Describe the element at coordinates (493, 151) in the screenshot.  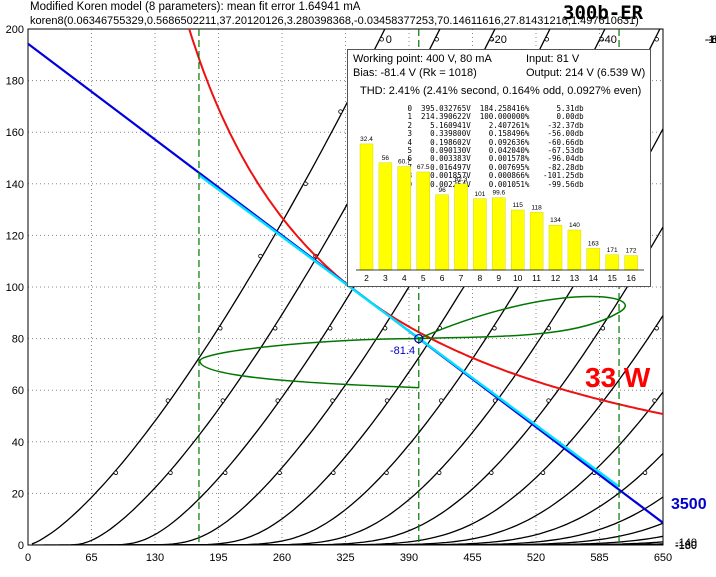
I see `harmonic-row: 5 0.090130V 0.042040% -67.53db` at that location.